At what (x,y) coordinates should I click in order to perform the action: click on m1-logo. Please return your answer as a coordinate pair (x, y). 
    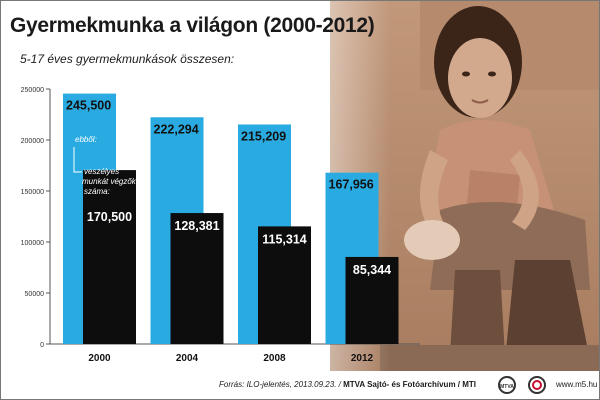
    Looking at the image, I should click on (537, 385).